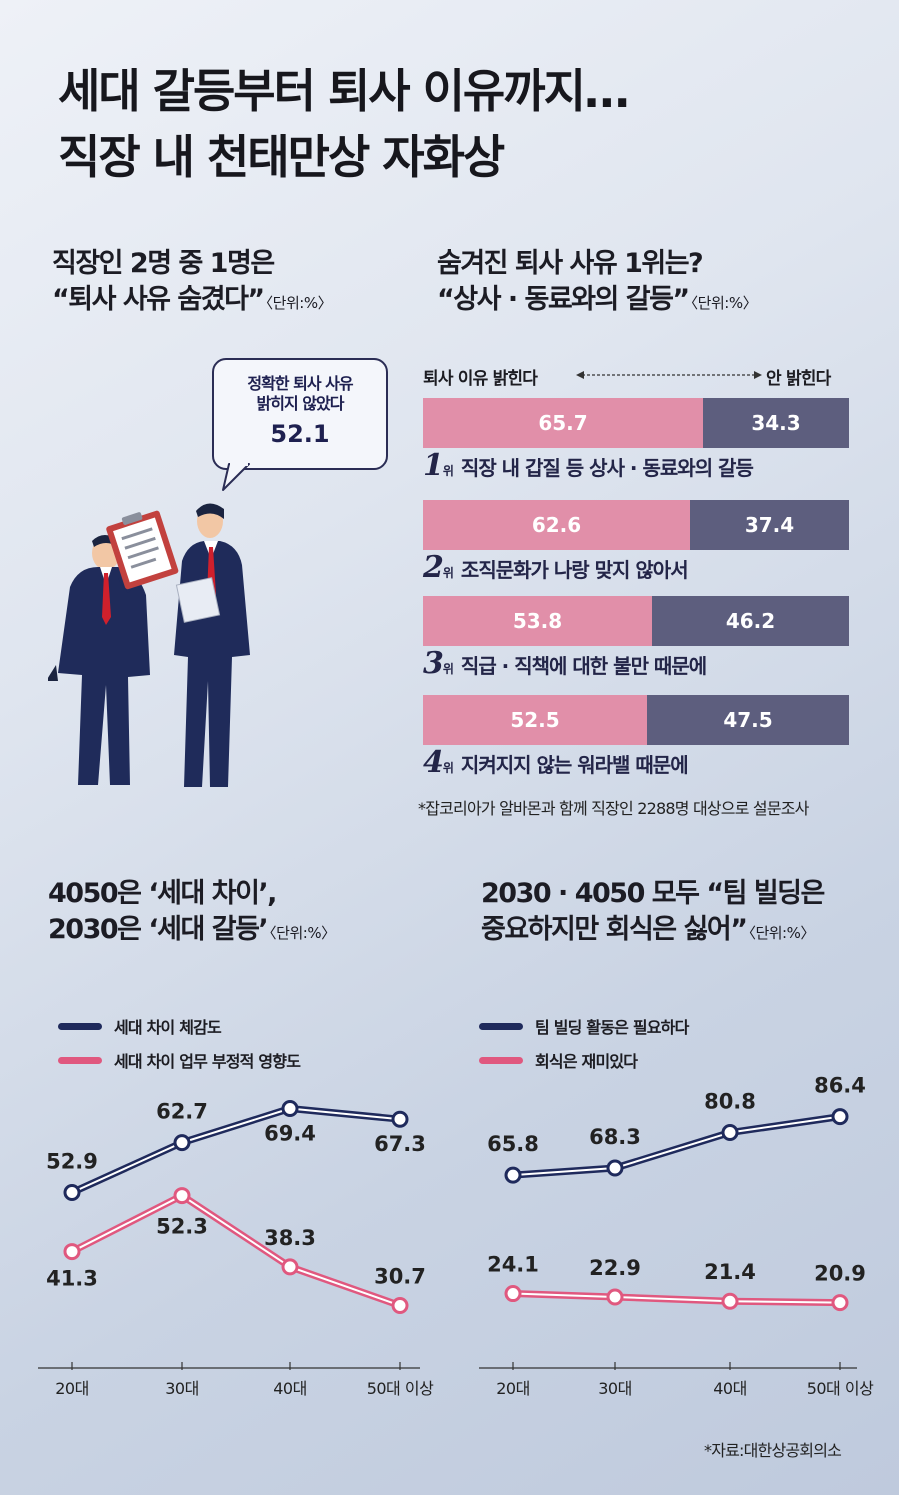  What do you see at coordinates (574, 765) in the screenshot?
I see `rank-text: 지켜지지 않는 워라밸 때문에` at bounding box center [574, 765].